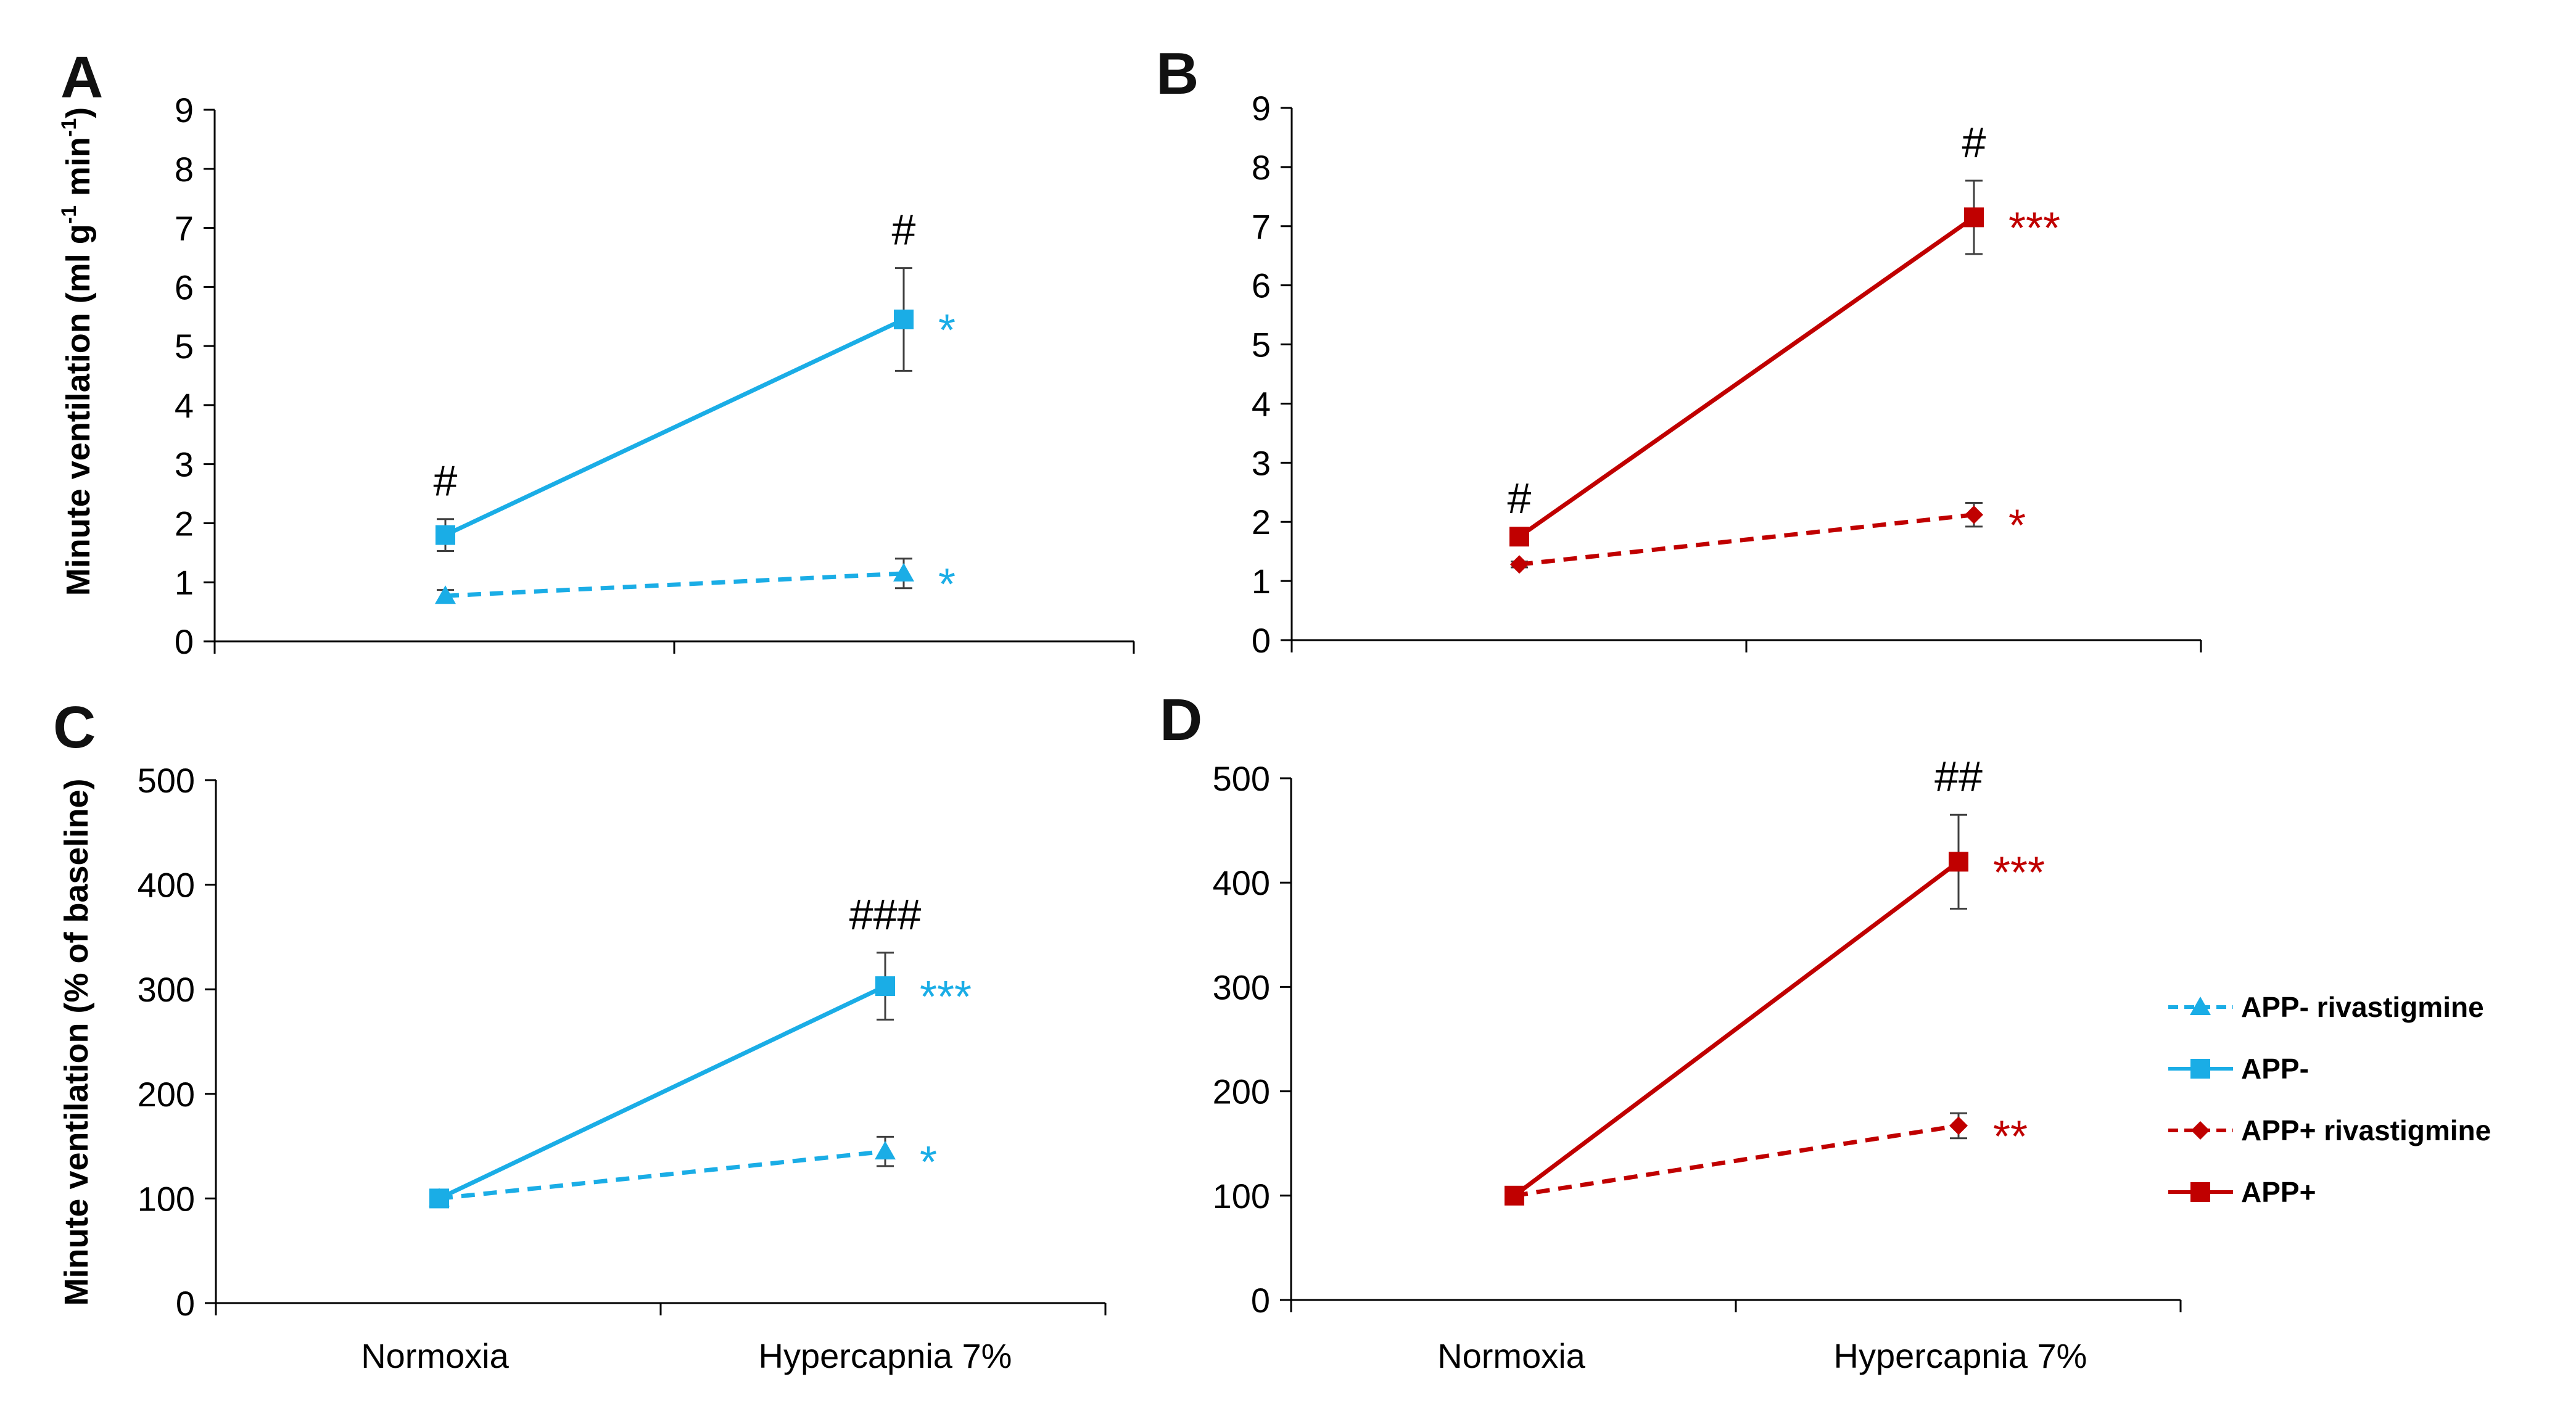 This screenshot has width=2576, height=1419. I want to click on significance-hash-c-0-0: ###, so click(885, 914).